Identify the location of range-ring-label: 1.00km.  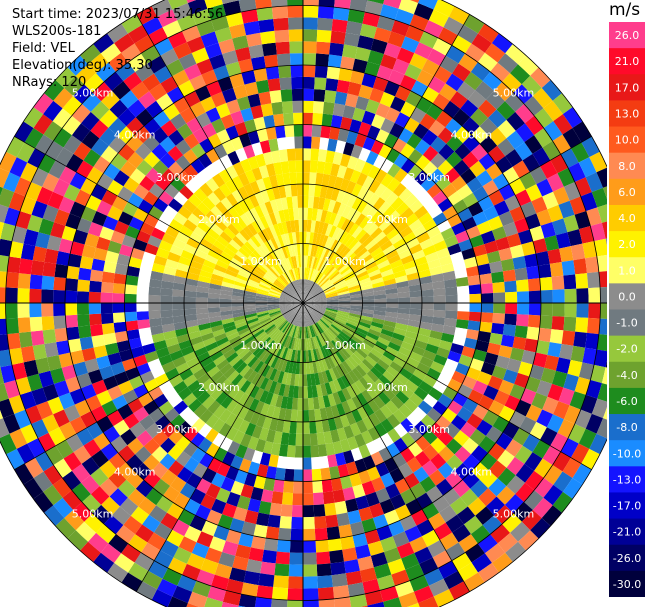
(345, 345).